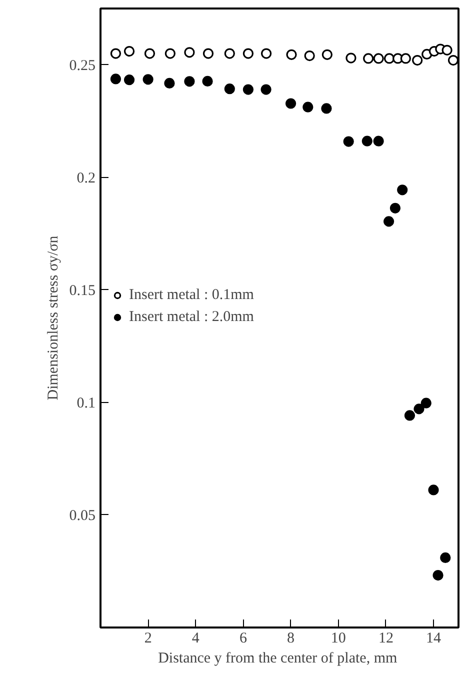  I want to click on legend-label: Insert metal : 2.0mm, so click(191, 317).